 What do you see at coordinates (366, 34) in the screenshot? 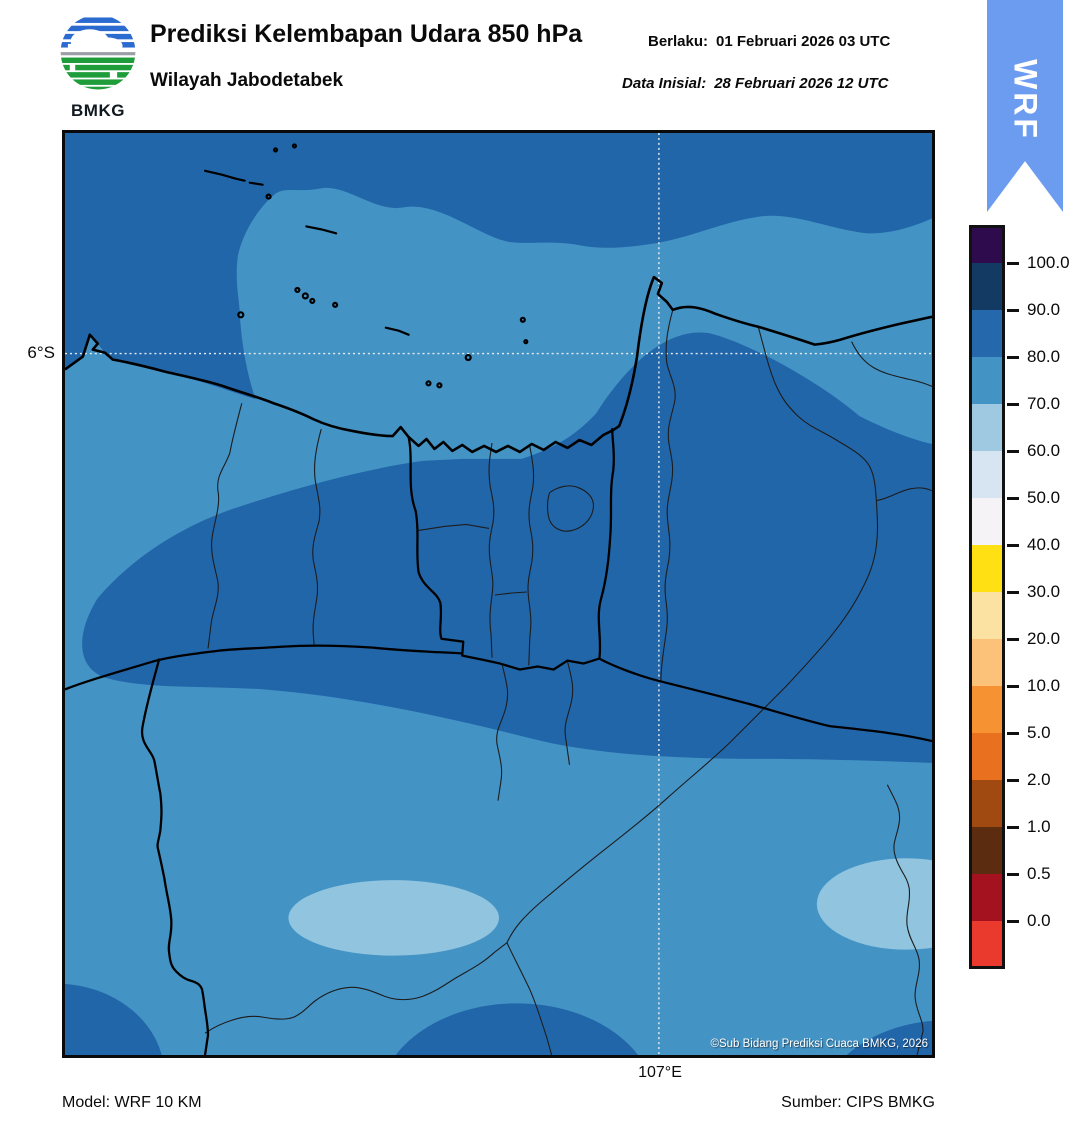
I see `page-title: Prediksi Kelembapan Udara 850 hPa` at bounding box center [366, 34].